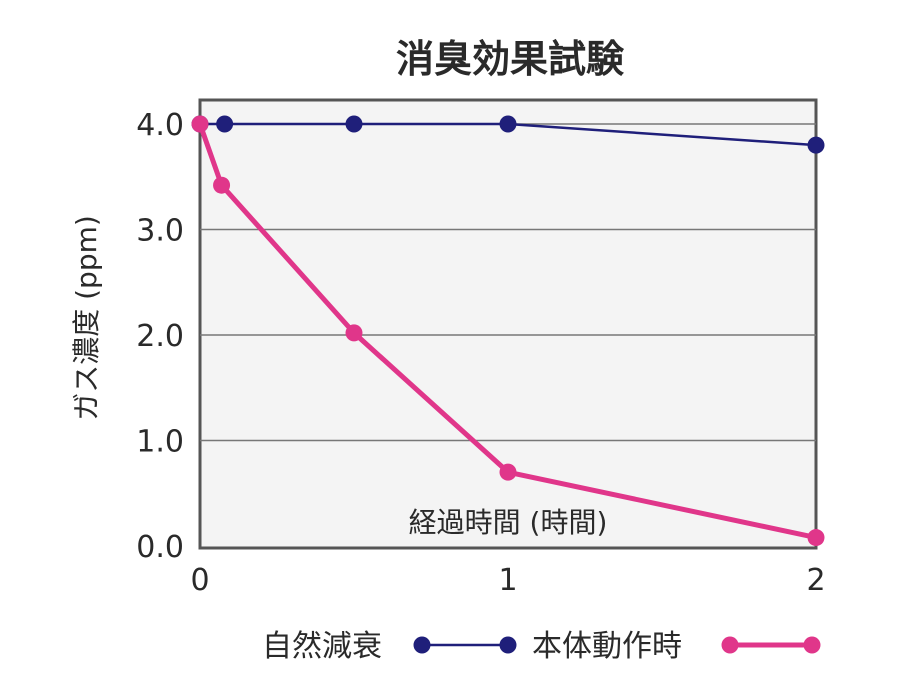 The height and width of the screenshot is (700, 900). I want to click on y-tick-label: 3.0, so click(160, 231).